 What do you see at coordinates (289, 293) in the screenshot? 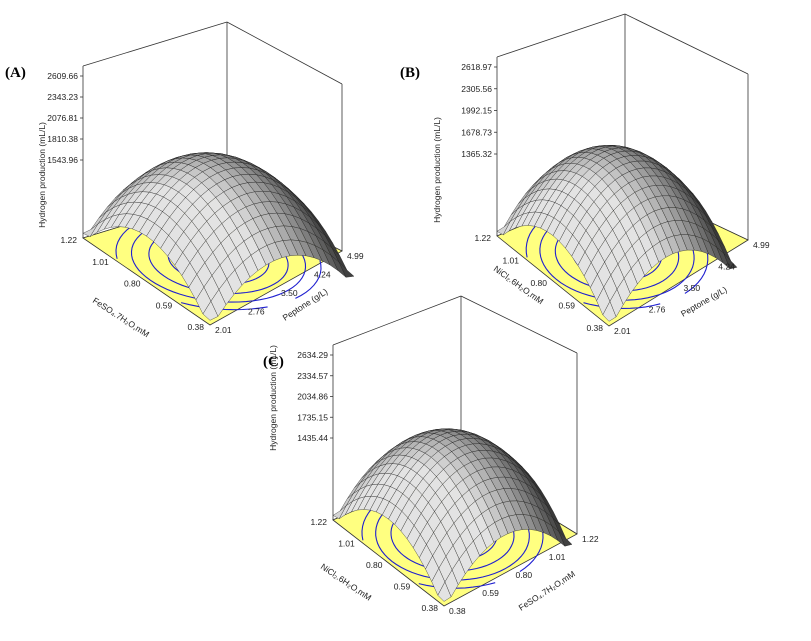
I see `panel-a-y-tick-label: 3.50` at bounding box center [289, 293].